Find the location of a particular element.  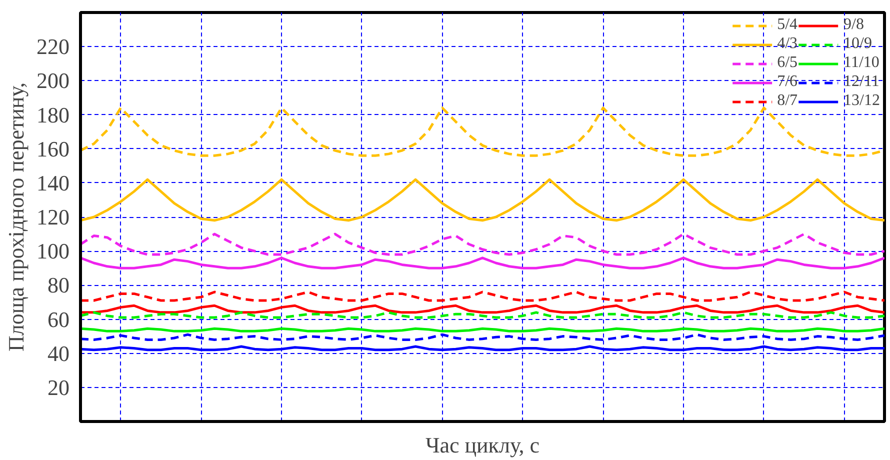

x-axis-title: Час циклу, с is located at coordinates (482, 445).